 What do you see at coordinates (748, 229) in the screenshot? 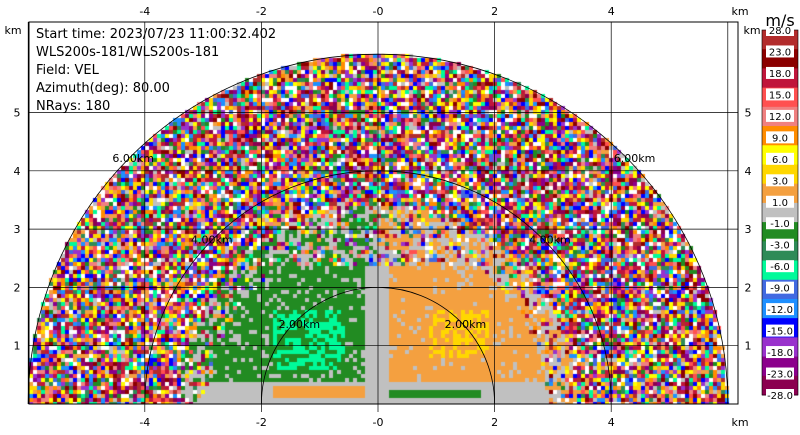
I see `y-tick-label-right: 3` at bounding box center [748, 229].